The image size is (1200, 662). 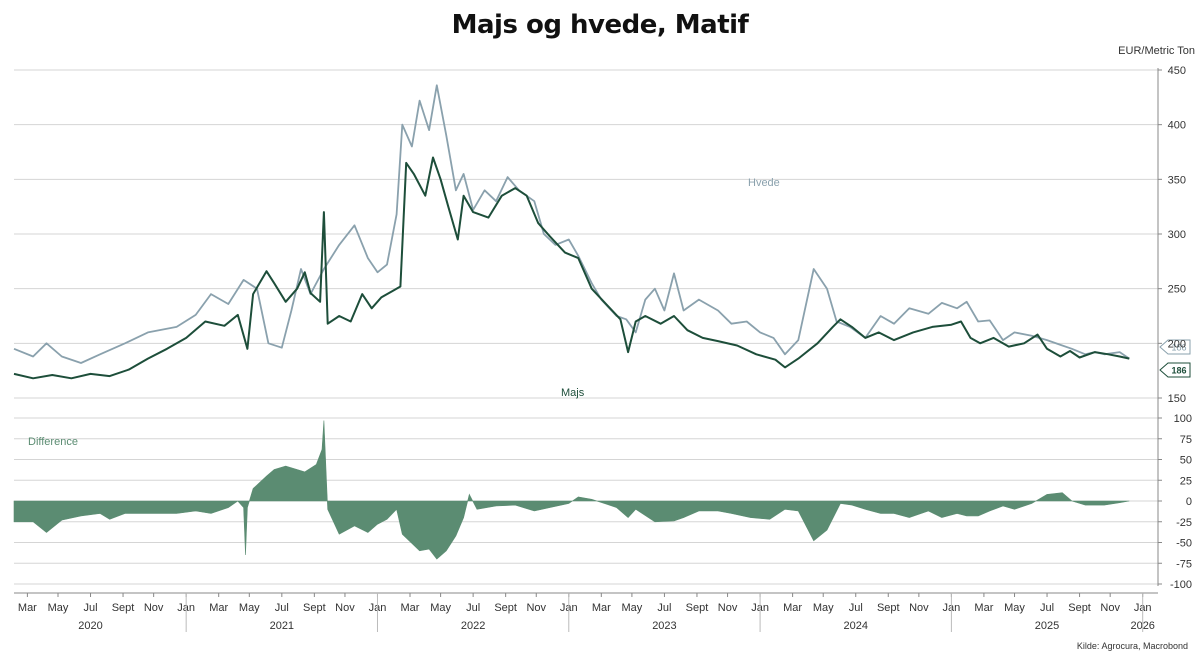 What do you see at coordinates (573, 393) in the screenshot?
I see `majs-series-label: Majs` at bounding box center [573, 393].